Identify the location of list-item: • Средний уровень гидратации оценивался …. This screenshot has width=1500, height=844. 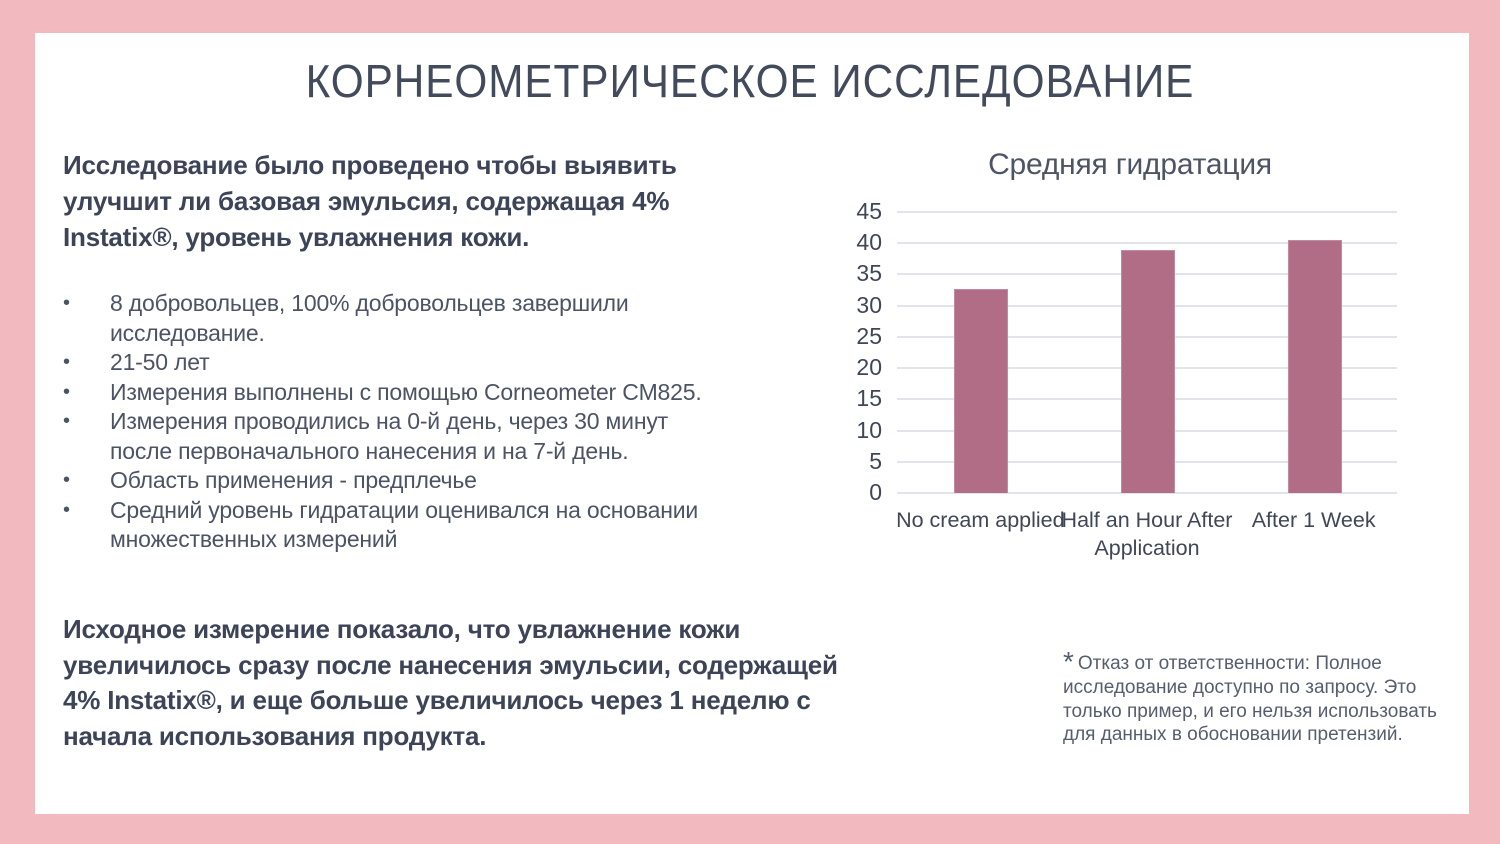
(393, 525).